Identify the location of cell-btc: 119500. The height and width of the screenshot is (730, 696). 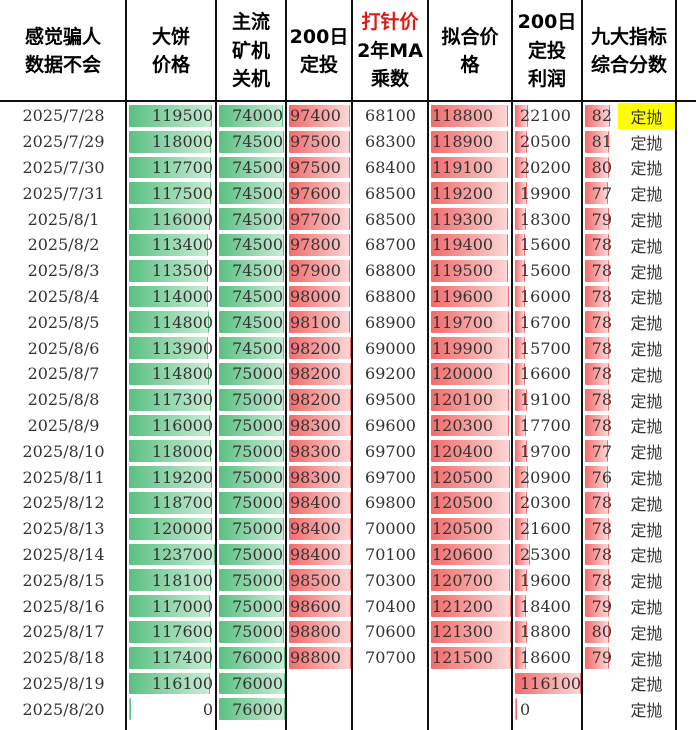
(171, 116).